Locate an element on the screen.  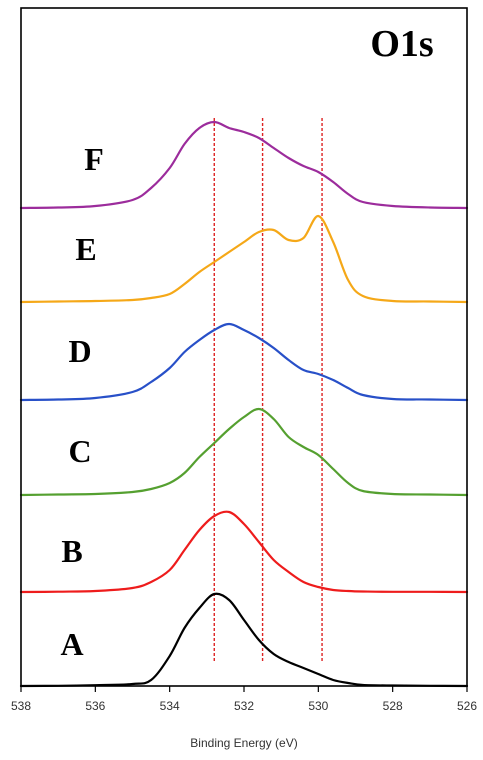
x-tick-label-528: 528 is located at coordinates (393, 706).